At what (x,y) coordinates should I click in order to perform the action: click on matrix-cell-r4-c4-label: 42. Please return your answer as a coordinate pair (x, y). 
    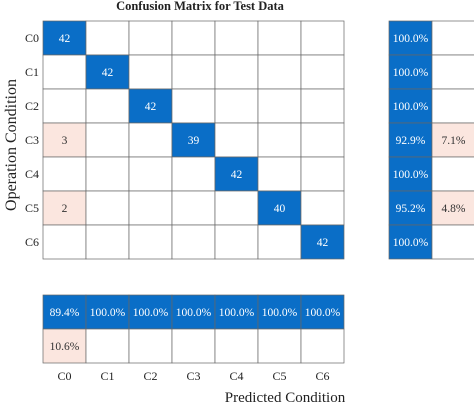
    Looking at the image, I should click on (237, 175).